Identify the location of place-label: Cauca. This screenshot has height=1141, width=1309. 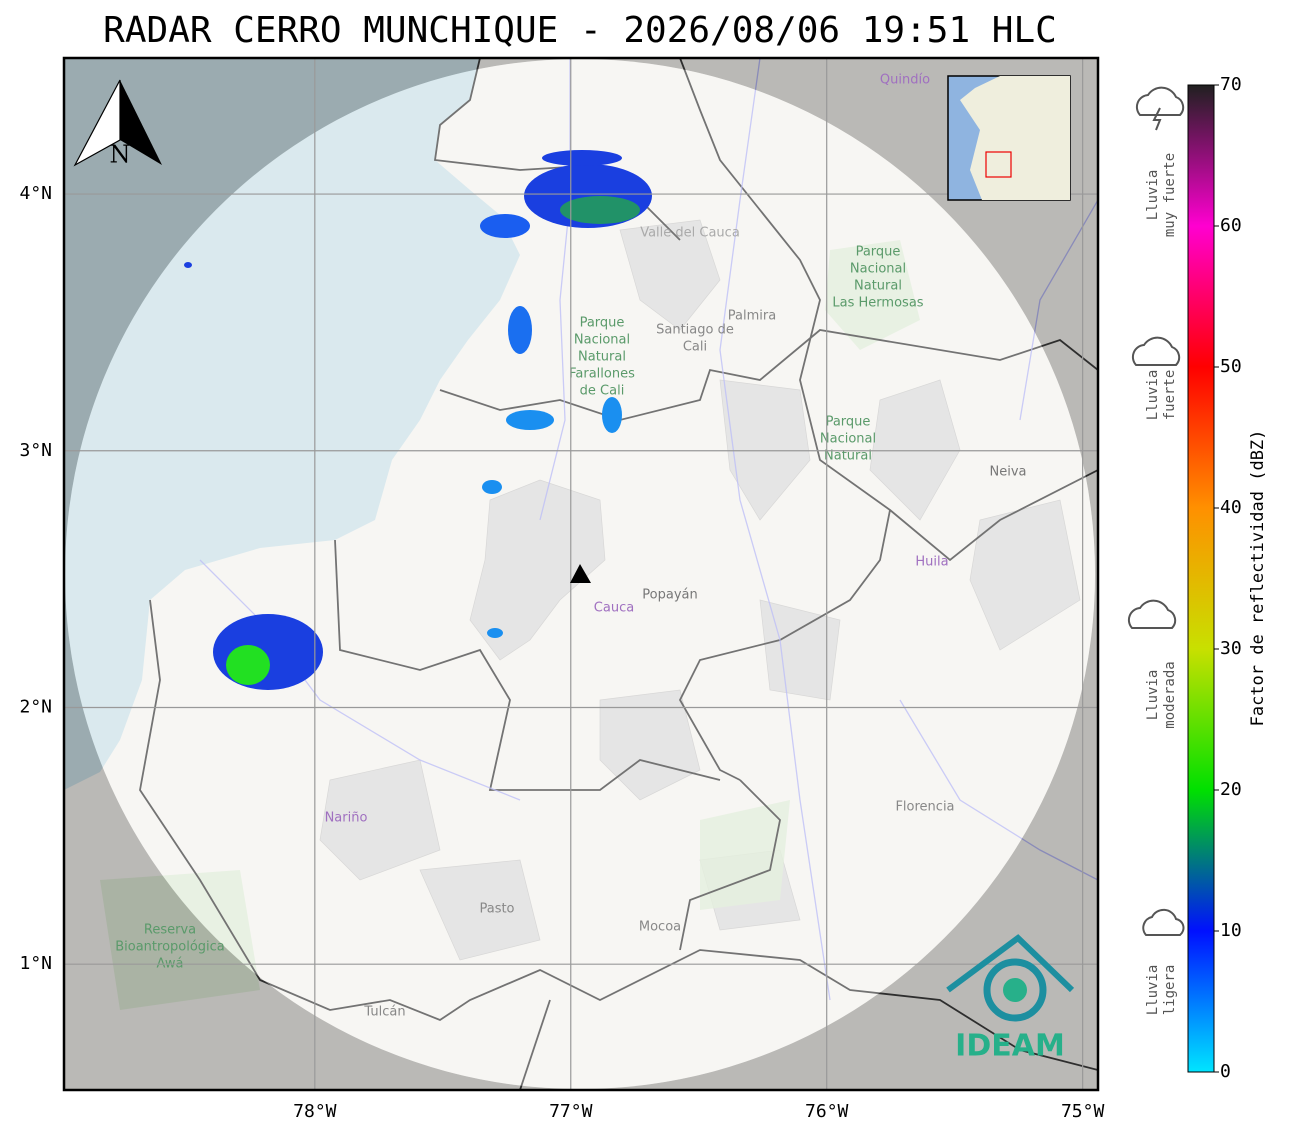
(614, 608).